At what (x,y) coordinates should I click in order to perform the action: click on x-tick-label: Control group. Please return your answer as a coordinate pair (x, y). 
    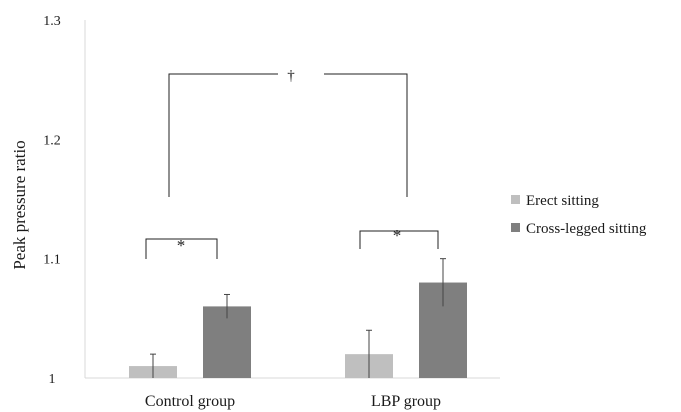
    Looking at the image, I should click on (190, 401).